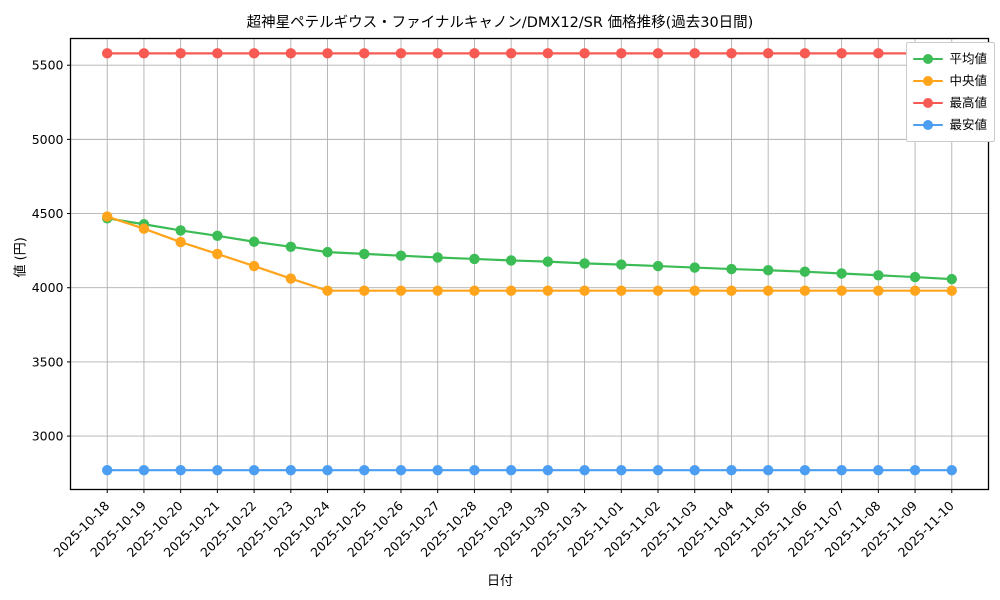  Describe the element at coordinates (499, 581) in the screenshot. I see `x-axis-label: 日付` at that location.